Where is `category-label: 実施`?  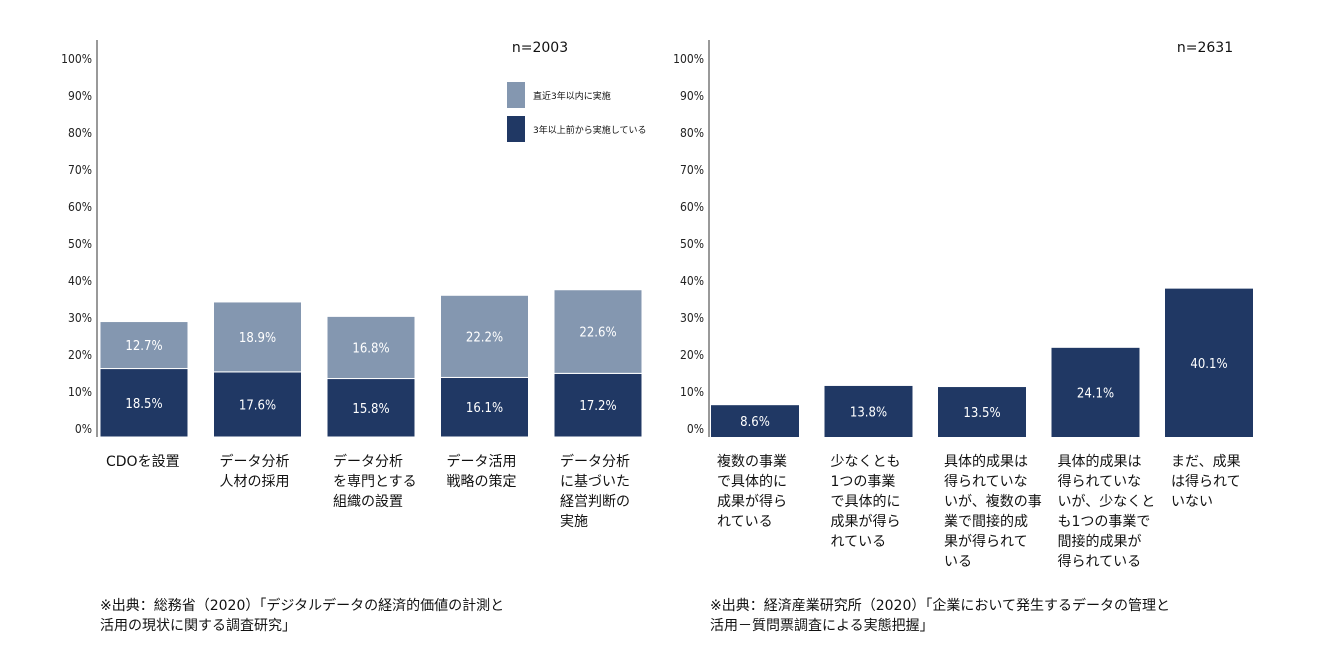 category-label: 実施 is located at coordinates (574, 522).